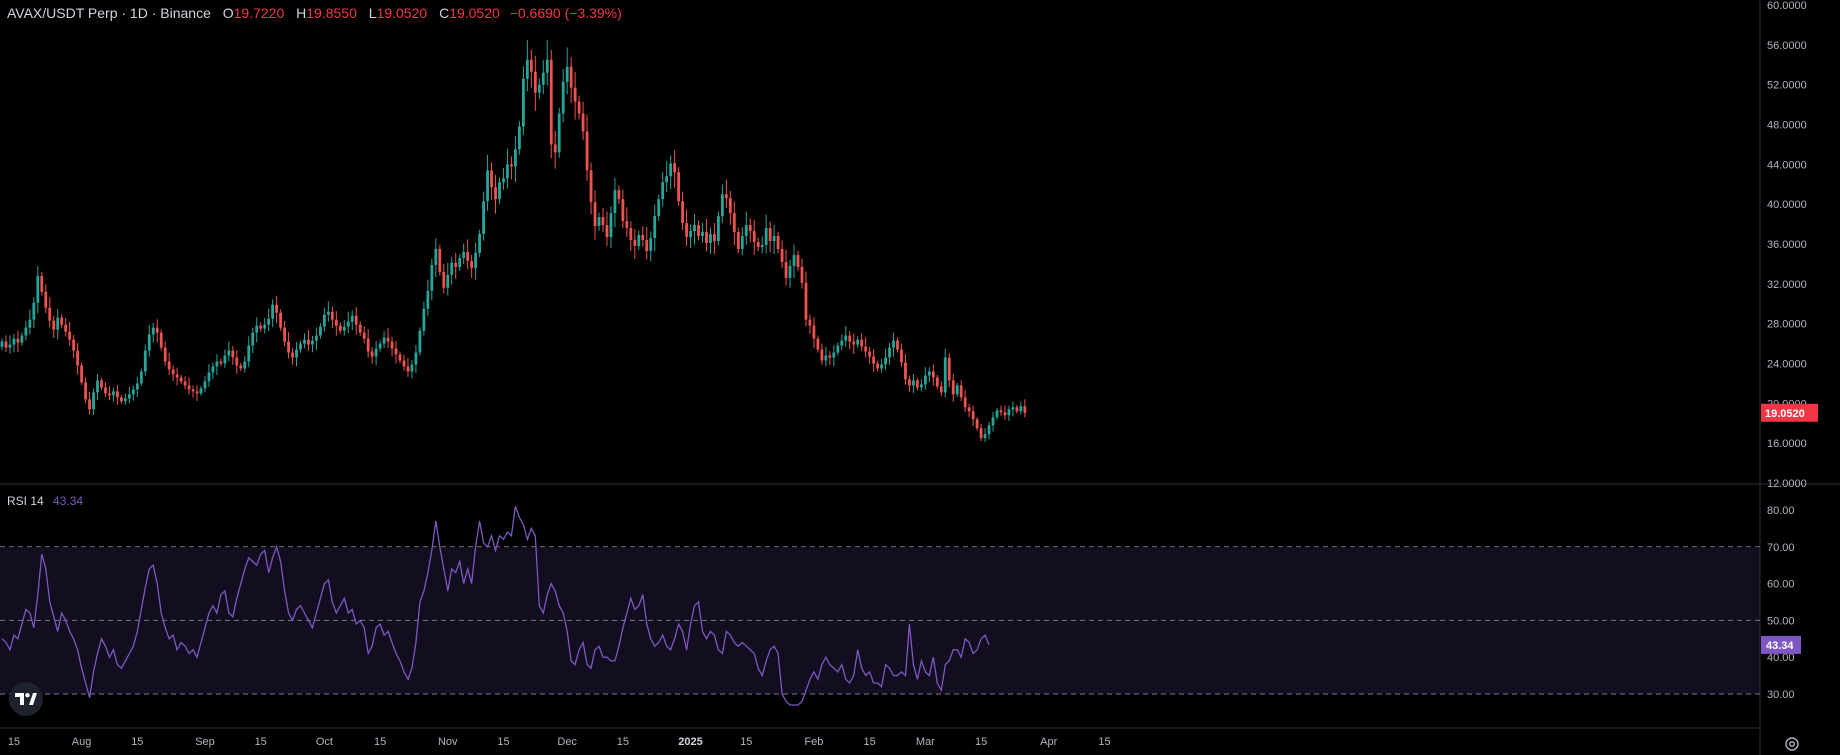 The width and height of the screenshot is (1840, 755). I want to click on tradingview-logo-glyph, so click(26, 699).